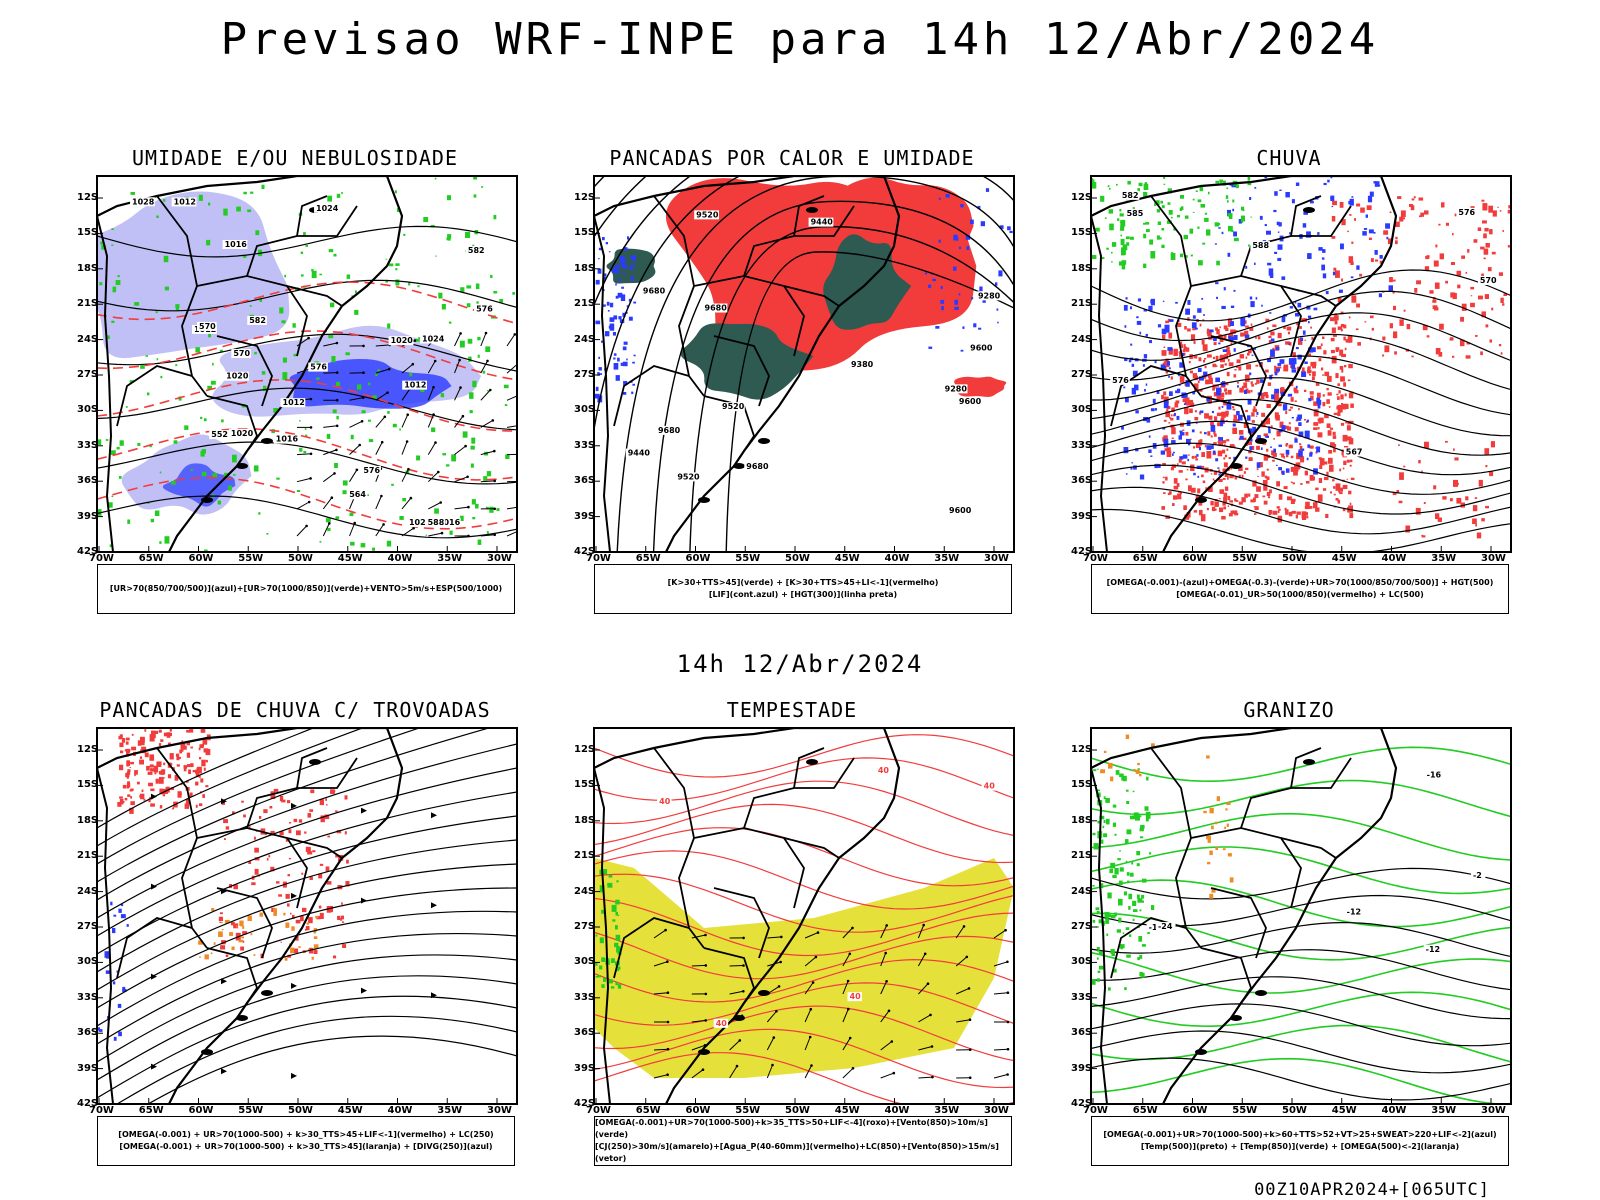 The height and width of the screenshot is (1200, 1600). I want to click on svg-text: 9280, so click(989, 295).